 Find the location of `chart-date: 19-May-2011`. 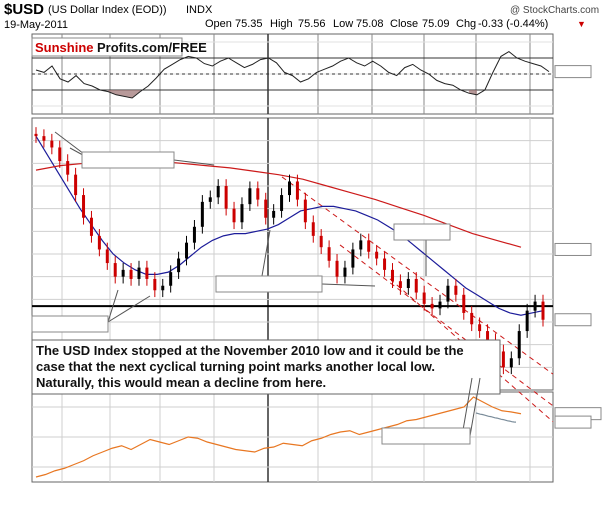

chart-date: 19-May-2011 is located at coordinates (36, 25).